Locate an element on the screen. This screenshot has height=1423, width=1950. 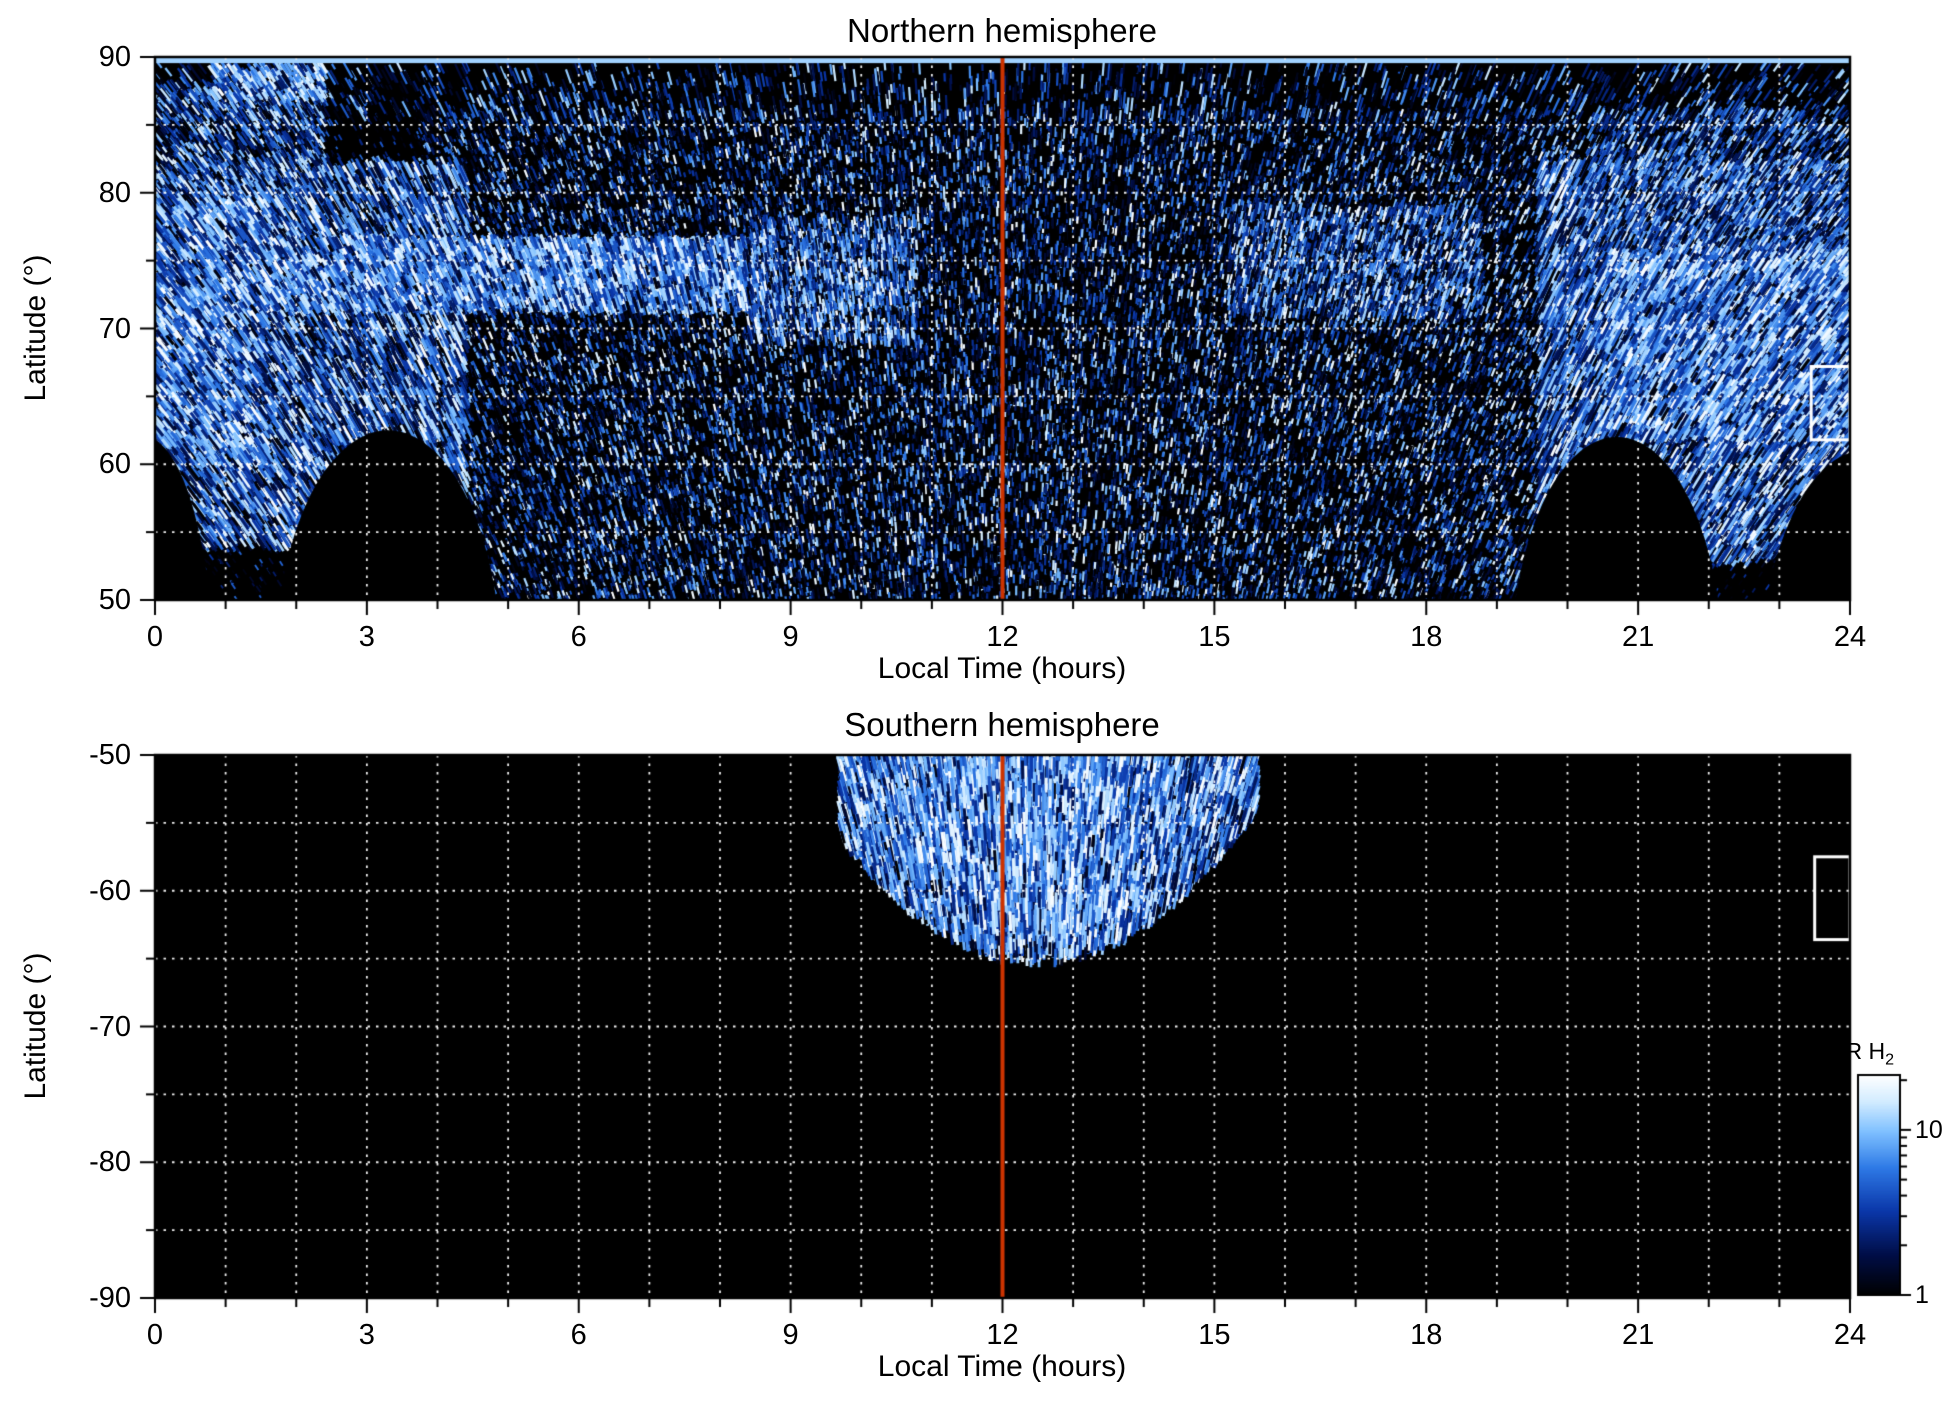
south-x-tick-label: 12 is located at coordinates (1002, 1335).